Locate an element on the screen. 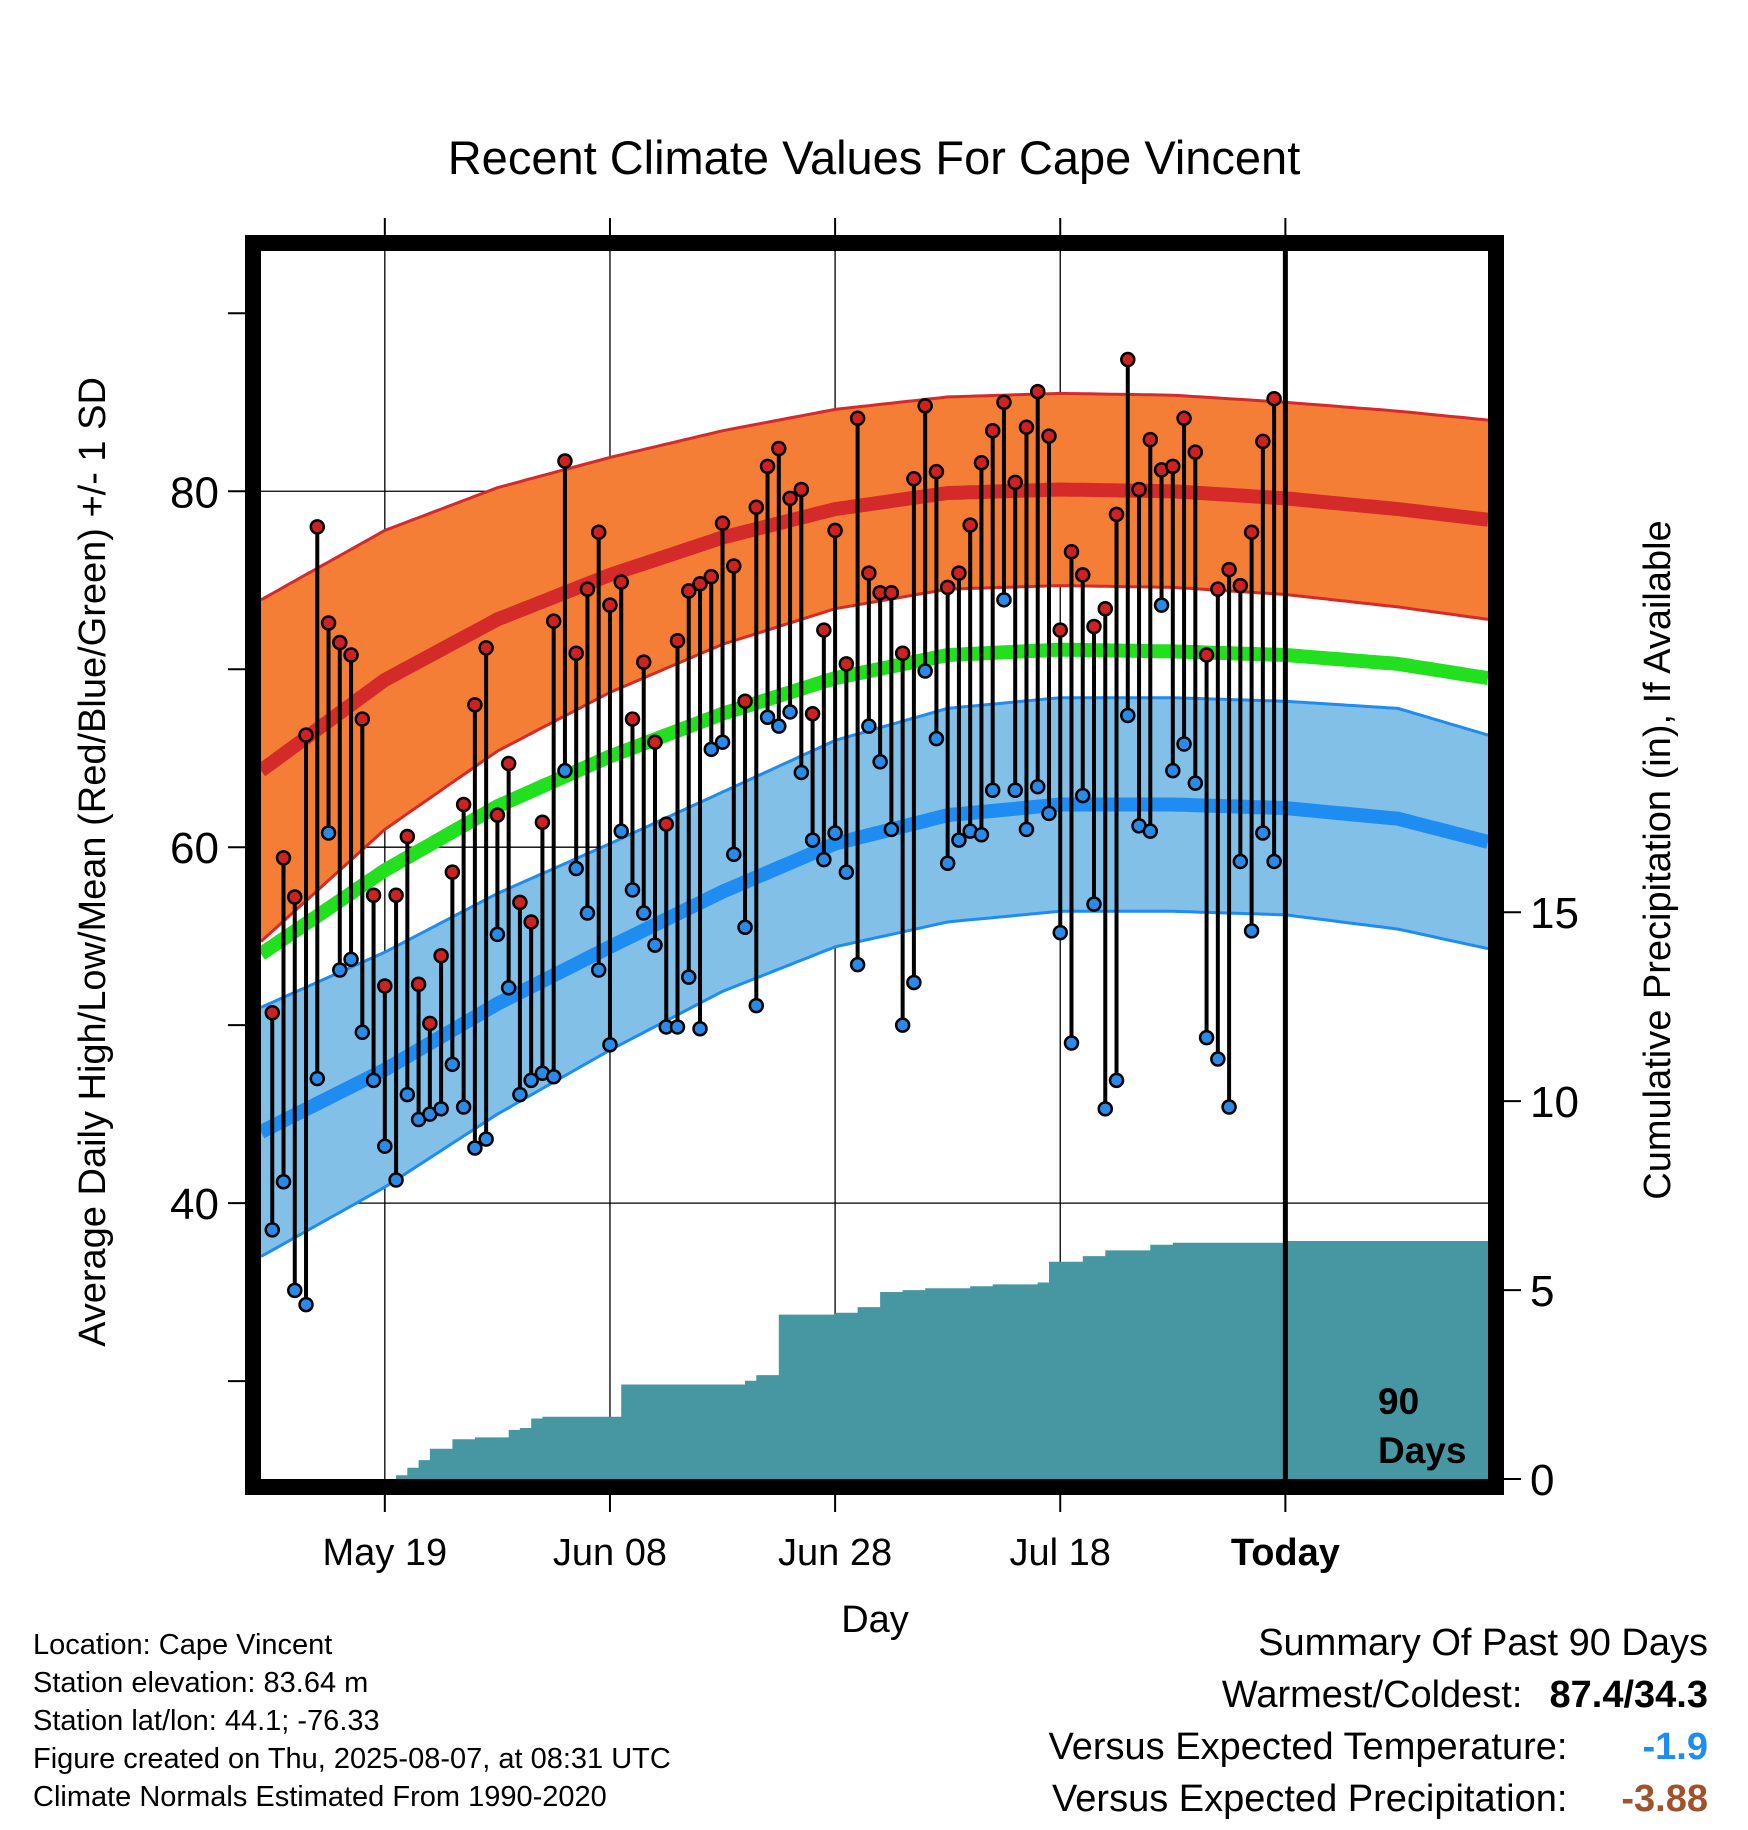  precip-vs-expected-value: -3.88 is located at coordinates (1664, 1799).